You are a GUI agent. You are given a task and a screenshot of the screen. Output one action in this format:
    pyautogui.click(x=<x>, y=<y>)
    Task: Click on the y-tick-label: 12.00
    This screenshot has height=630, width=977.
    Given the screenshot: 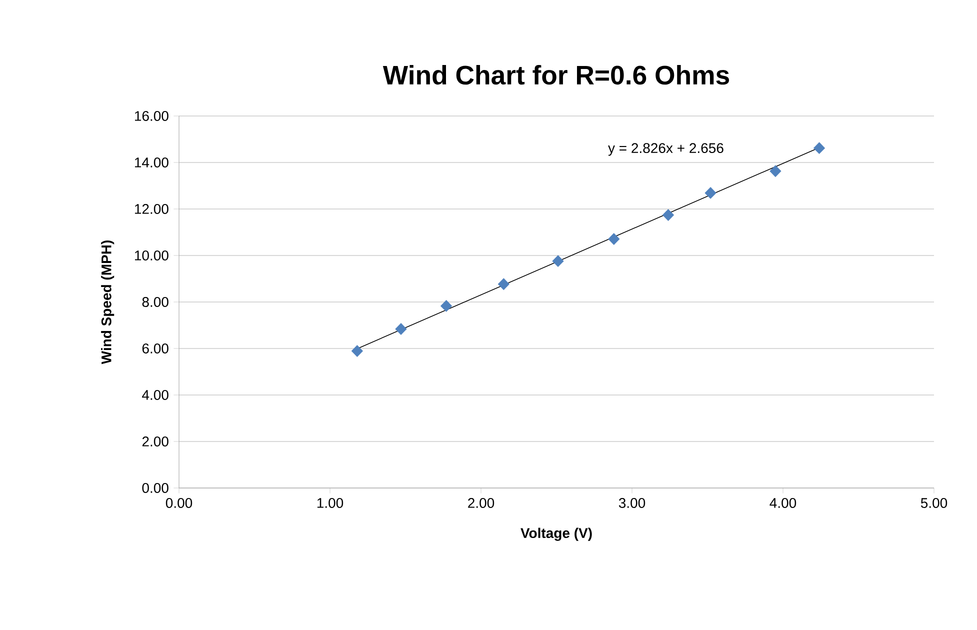 What is the action you would take?
    pyautogui.click(x=151, y=209)
    